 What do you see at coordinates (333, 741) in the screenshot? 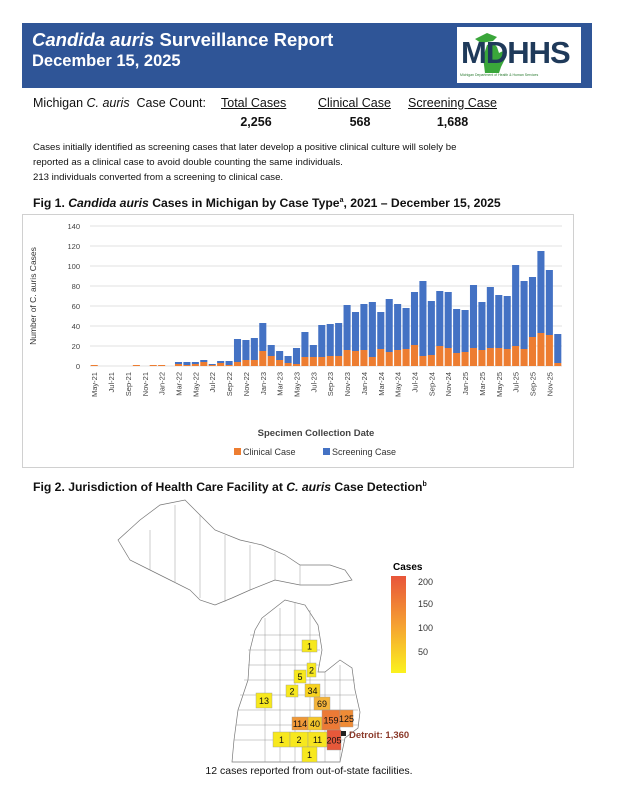
I see `county-count: 205` at bounding box center [333, 741].